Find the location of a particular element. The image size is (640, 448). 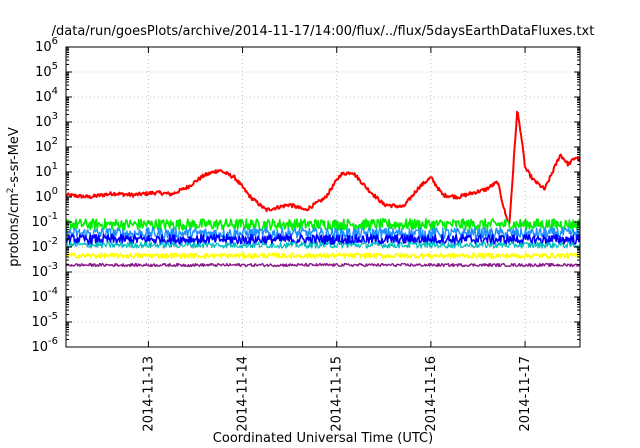

y-tick-label: 10⁻² is located at coordinates (44, 245).